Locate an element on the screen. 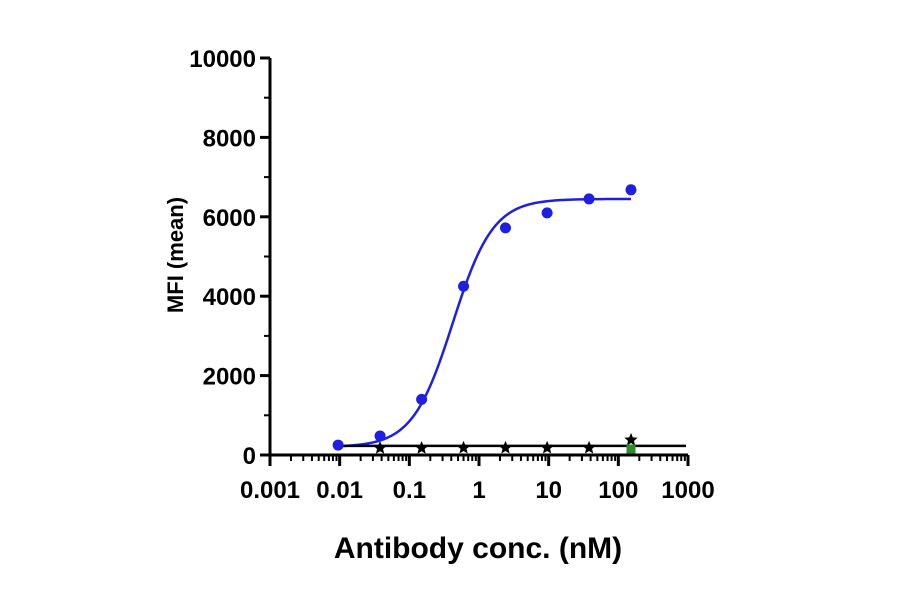  x-tick-label: 10 is located at coordinates (548, 490).